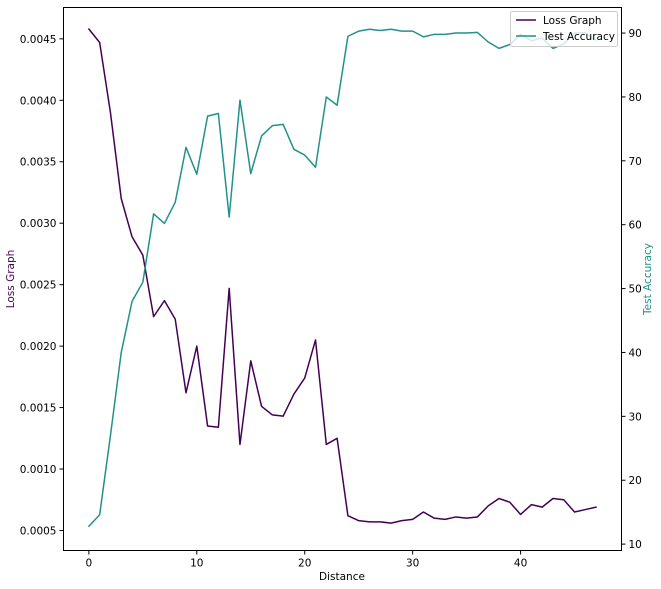 The image size is (661, 589). I want to click on left-y-tick-label: 0.0010, so click(38, 470).